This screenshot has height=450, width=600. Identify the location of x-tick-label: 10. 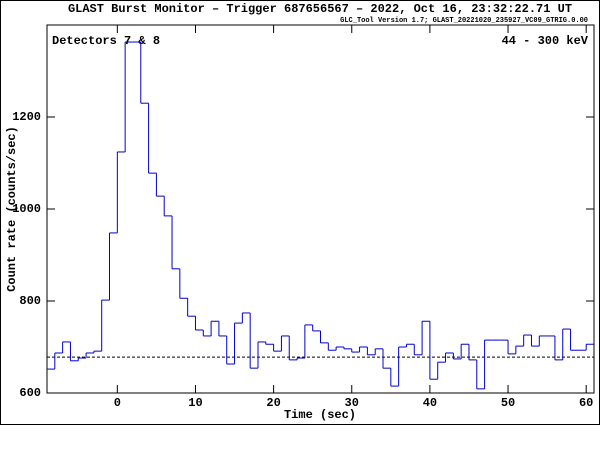
(195, 403).